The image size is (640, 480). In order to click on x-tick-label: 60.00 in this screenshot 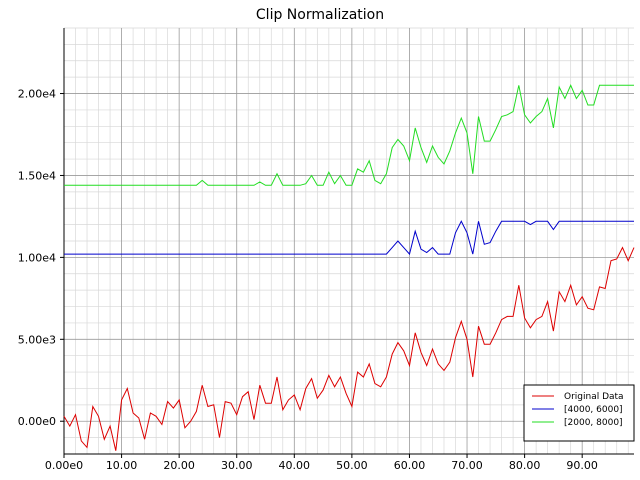, I will do `click(410, 465)`.